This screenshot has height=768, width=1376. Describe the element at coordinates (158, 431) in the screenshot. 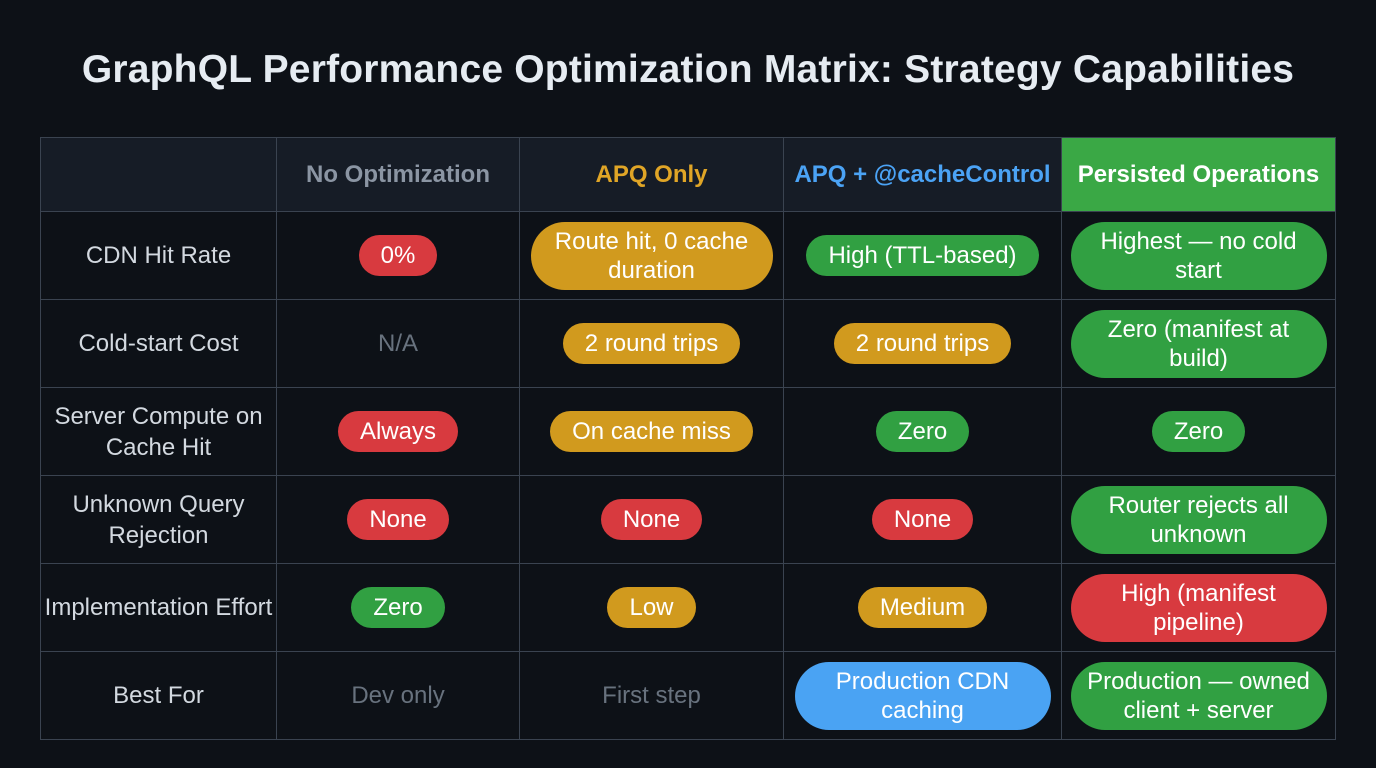

I see `row-label: Server Compute on Cache Hit` at that location.